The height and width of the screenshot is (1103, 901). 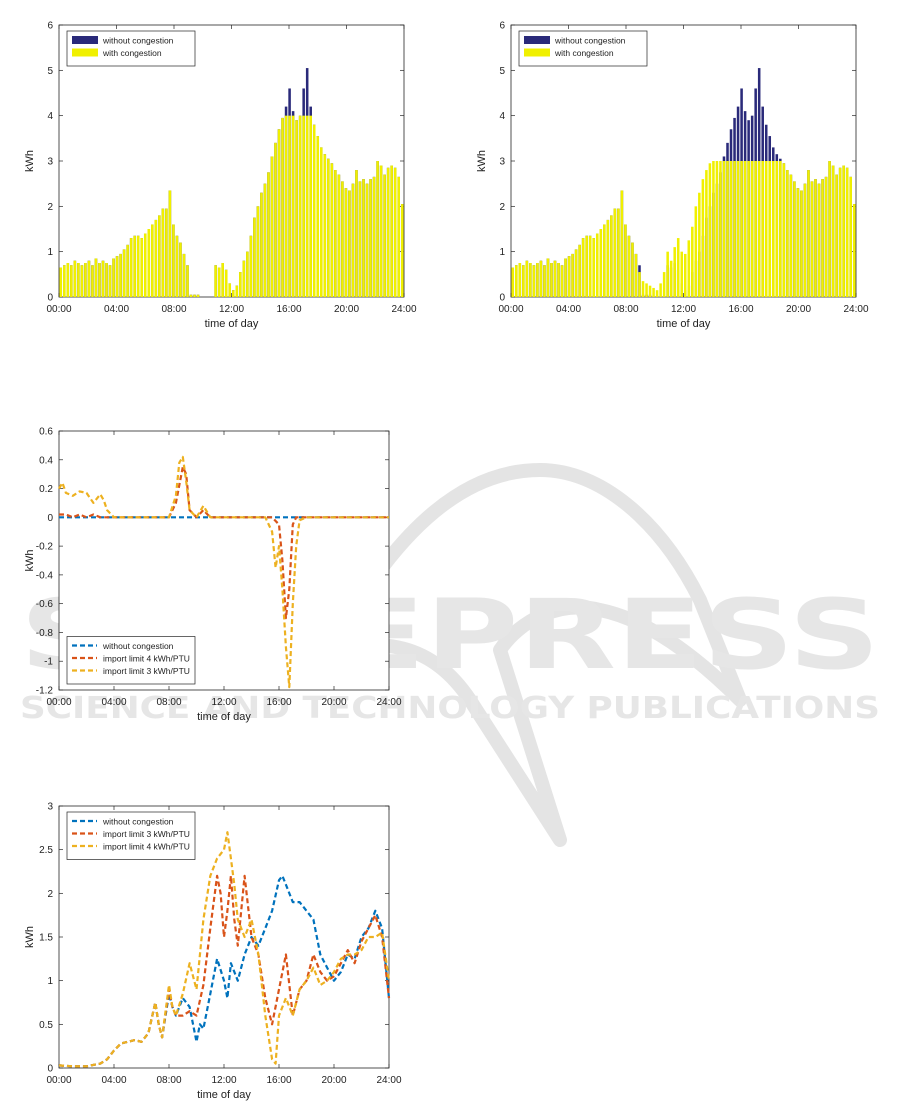 I want to click on y-tick-label: -0.8, so click(x=45, y=633).